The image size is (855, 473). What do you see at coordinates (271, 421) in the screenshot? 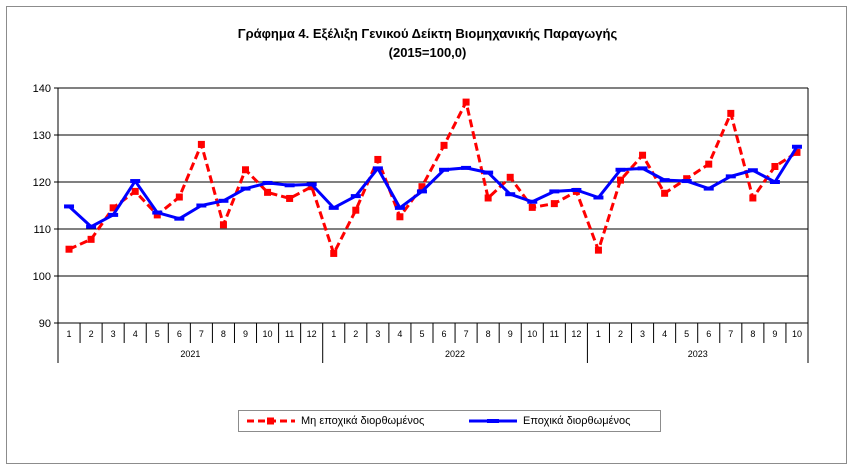
I see `legend-swatch-red-dashed` at bounding box center [271, 421].